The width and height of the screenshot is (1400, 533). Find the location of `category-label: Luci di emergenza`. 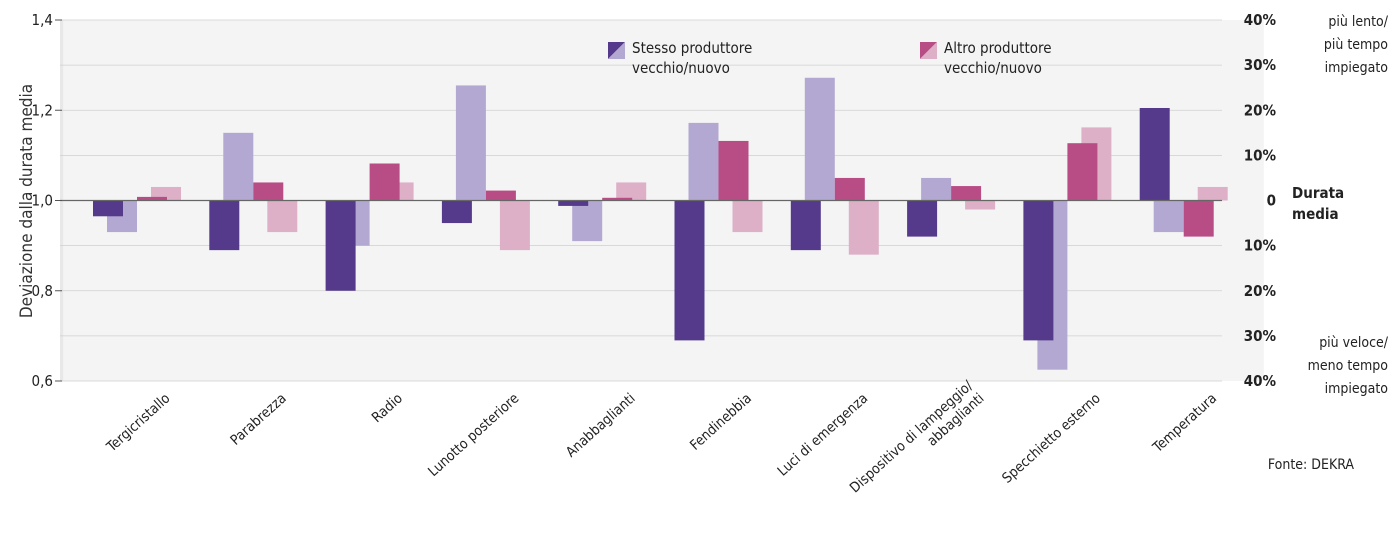

category-label: Luci di emergenza is located at coordinates (823, 435).